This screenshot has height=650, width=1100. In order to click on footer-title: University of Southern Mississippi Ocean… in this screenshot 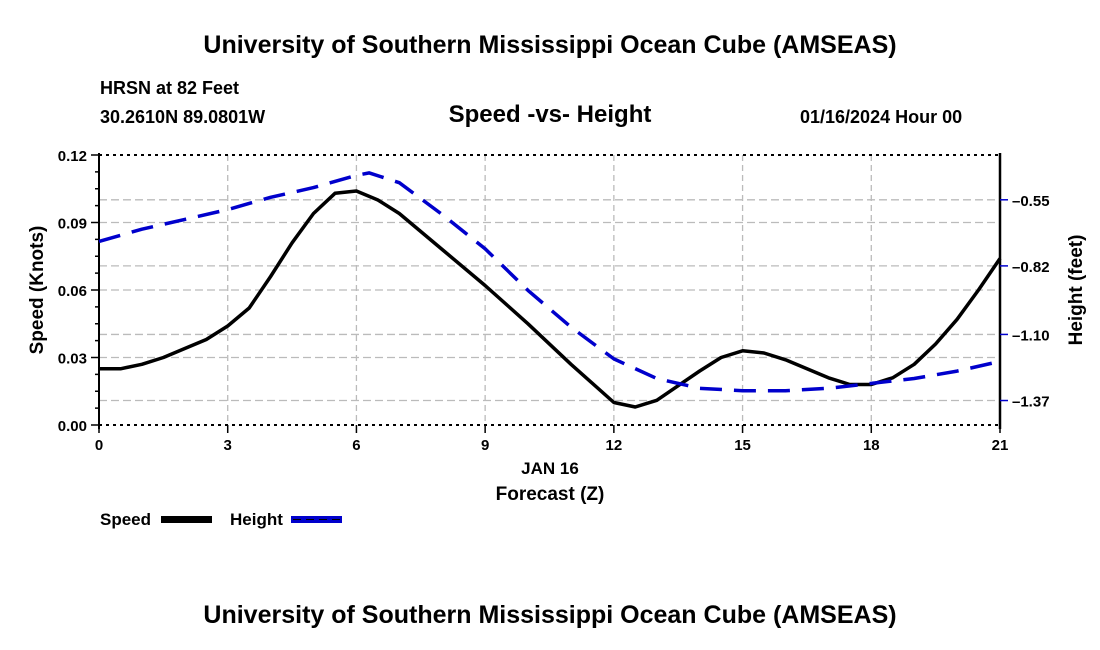, I will do `click(550, 615)`.